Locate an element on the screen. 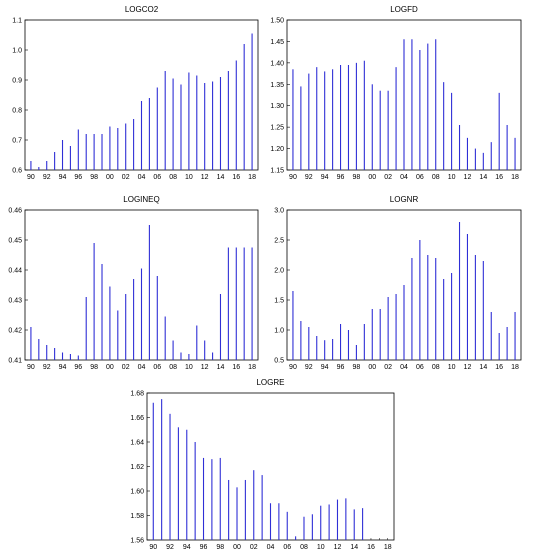  y-tick-label: 1.45 is located at coordinates (277, 42).